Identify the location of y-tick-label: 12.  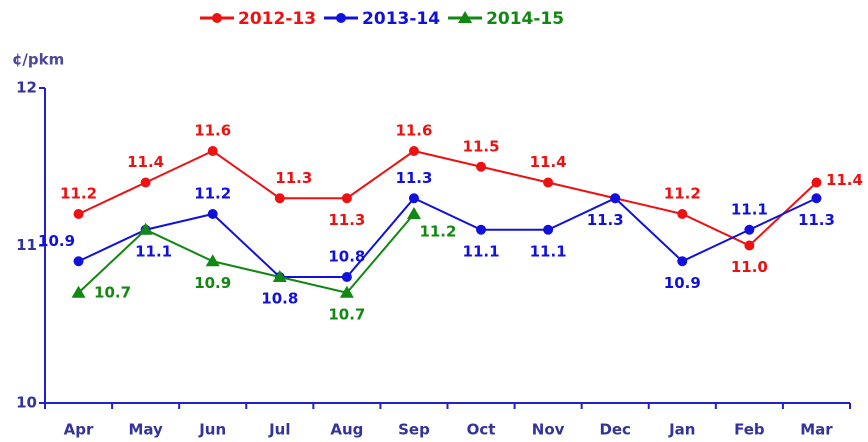
(26, 88).